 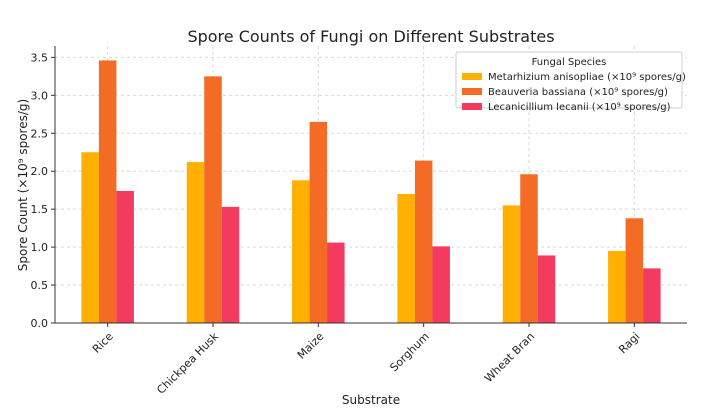 What do you see at coordinates (40, 247) in the screenshot?
I see `y-tick-label: 1.0` at bounding box center [40, 247].